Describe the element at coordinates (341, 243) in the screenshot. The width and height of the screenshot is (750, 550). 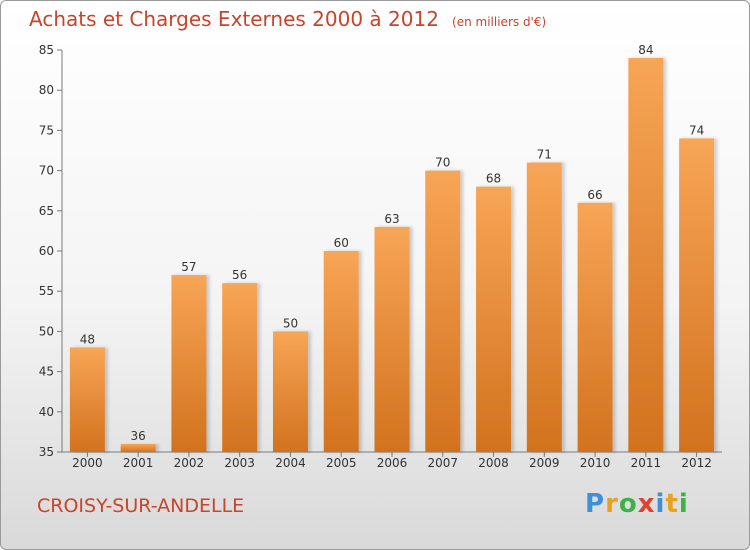
I see `data-label: 60` at that location.